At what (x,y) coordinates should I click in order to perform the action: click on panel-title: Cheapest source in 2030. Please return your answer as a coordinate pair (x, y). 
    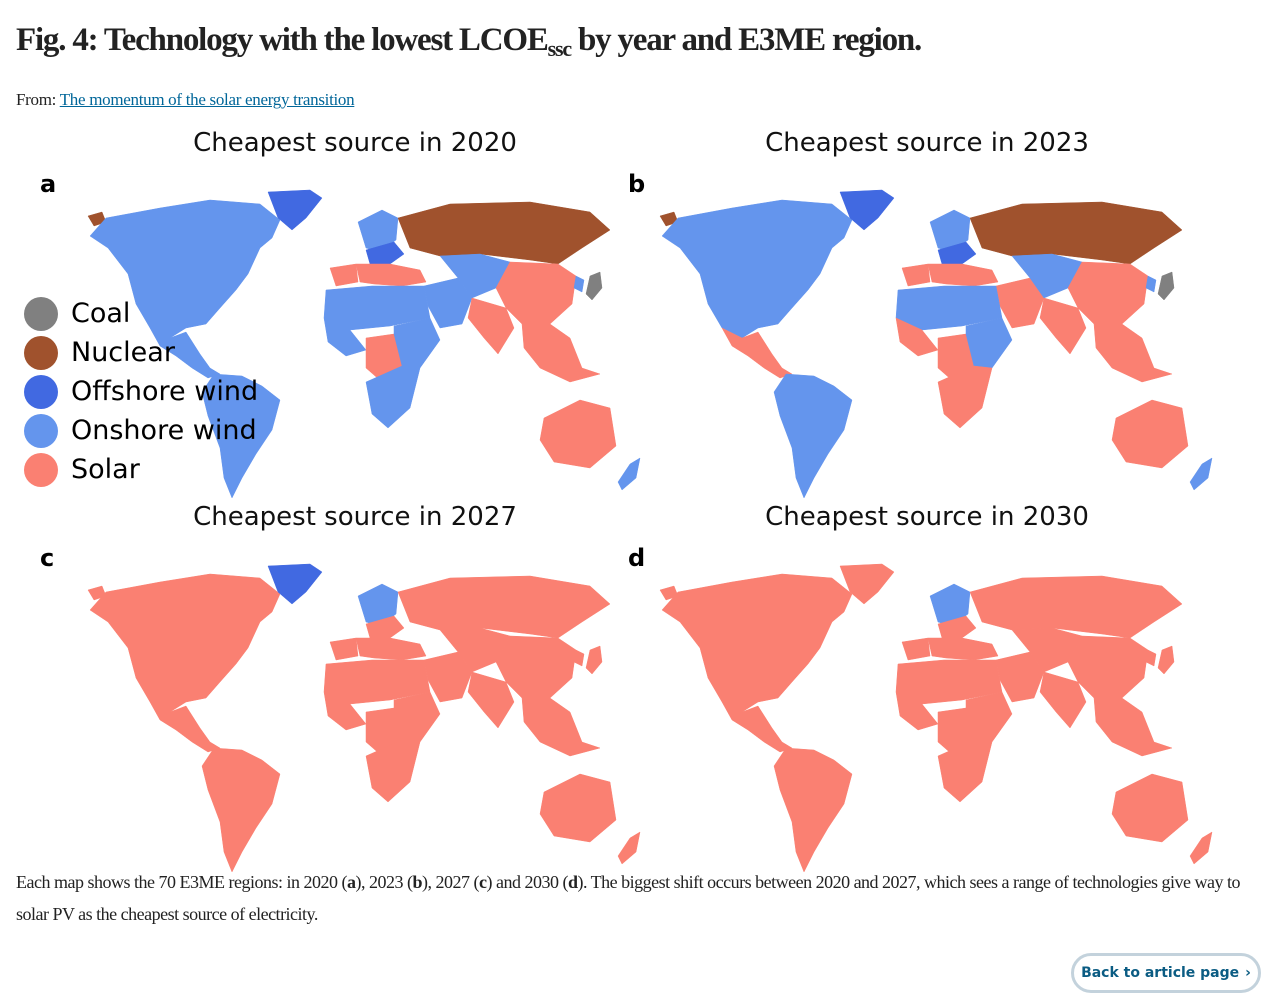
    Looking at the image, I should click on (927, 517).